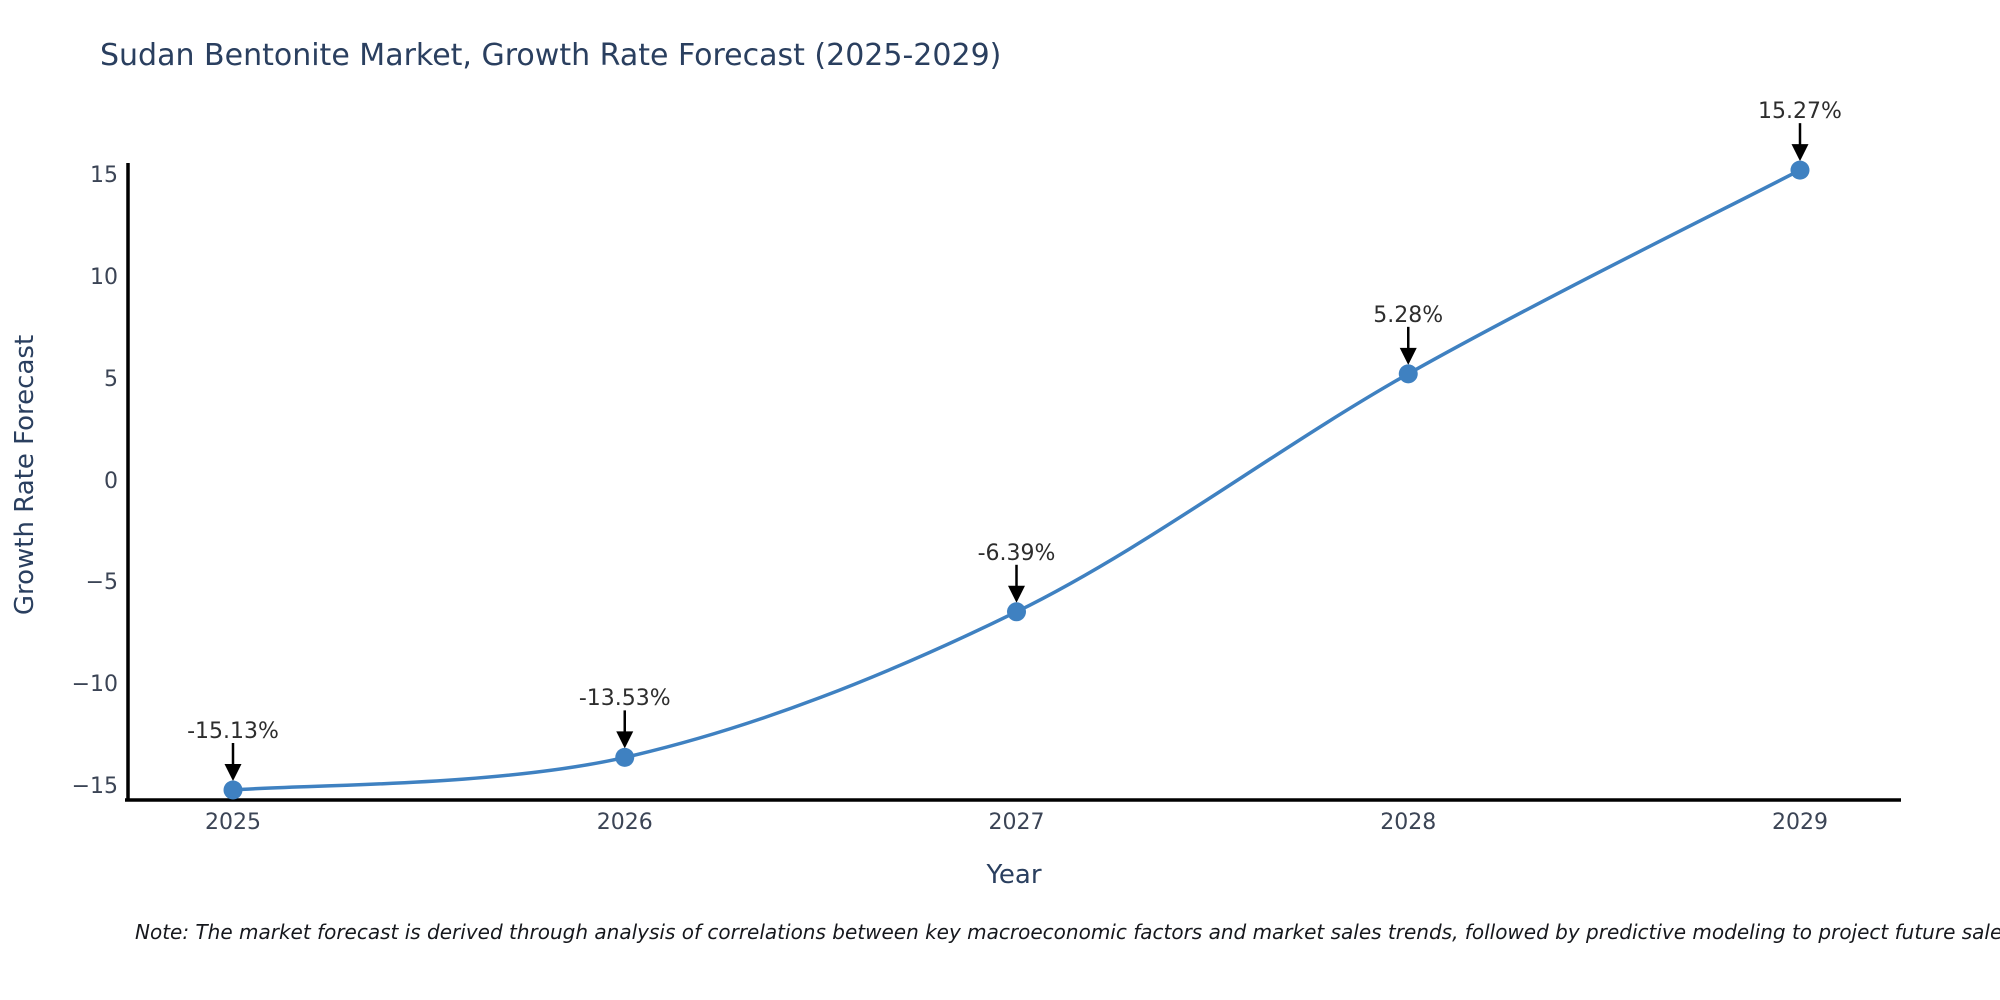 Image resolution: width=2000 pixels, height=1000 pixels. Describe the element at coordinates (1016, 822) in the screenshot. I see `x-tick-label: 2027` at that location.